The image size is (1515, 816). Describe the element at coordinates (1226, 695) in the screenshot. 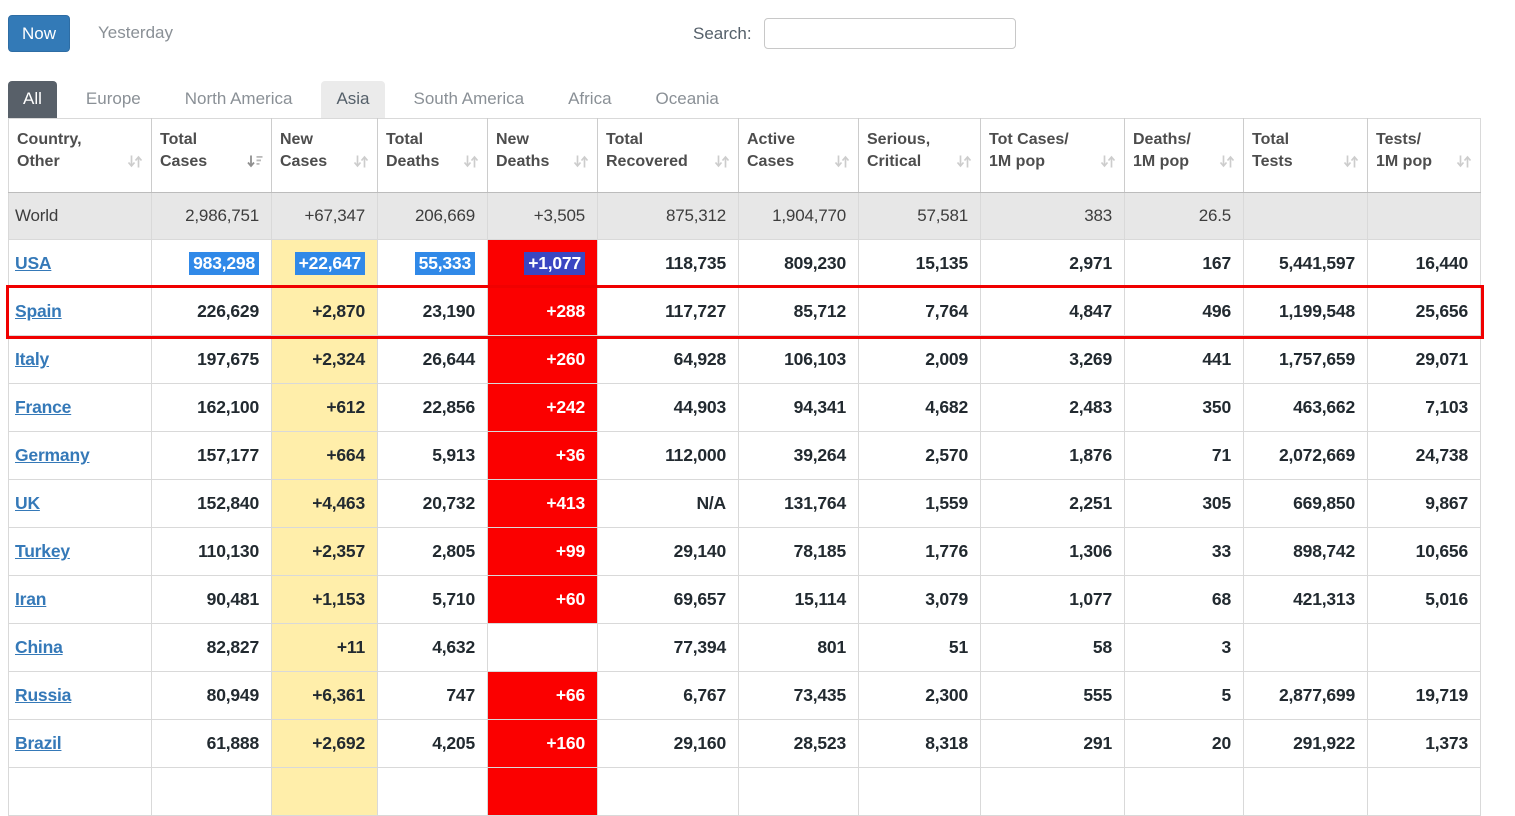

I see `cell-value: 5` at that location.